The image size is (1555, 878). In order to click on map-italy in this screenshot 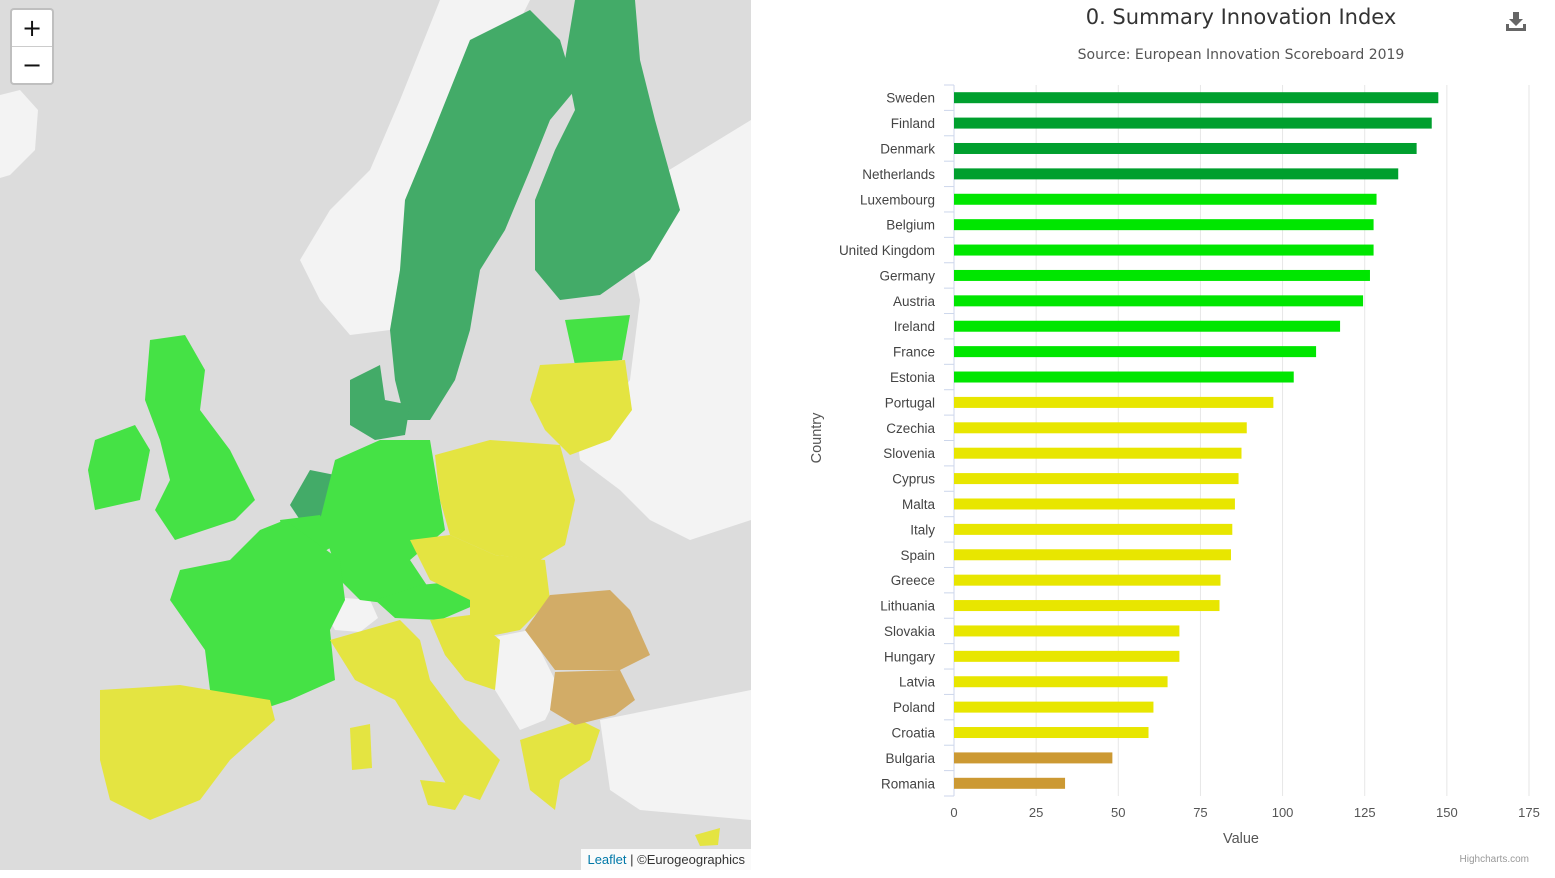, I will do `click(415, 710)`.